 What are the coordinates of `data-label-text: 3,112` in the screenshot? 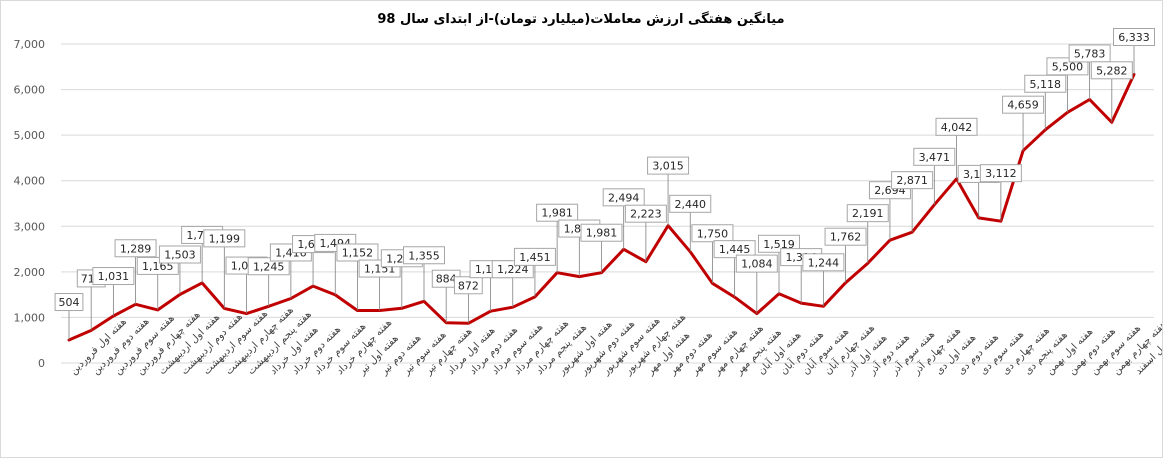 It's located at (1001, 173).